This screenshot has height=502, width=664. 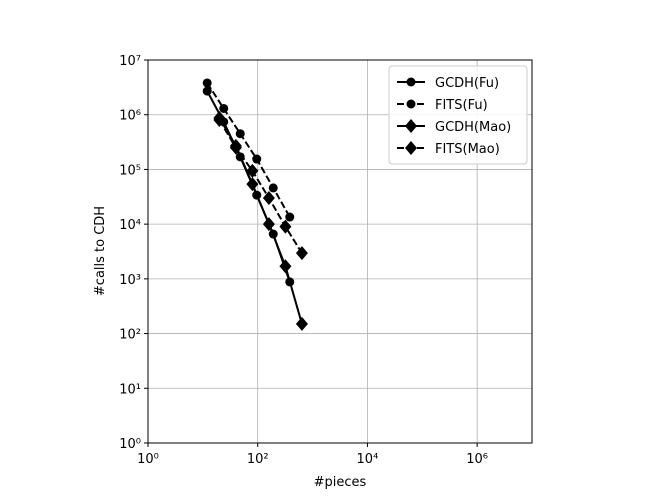 I want to click on legend-label: GCDH(Fu), so click(x=467, y=83).